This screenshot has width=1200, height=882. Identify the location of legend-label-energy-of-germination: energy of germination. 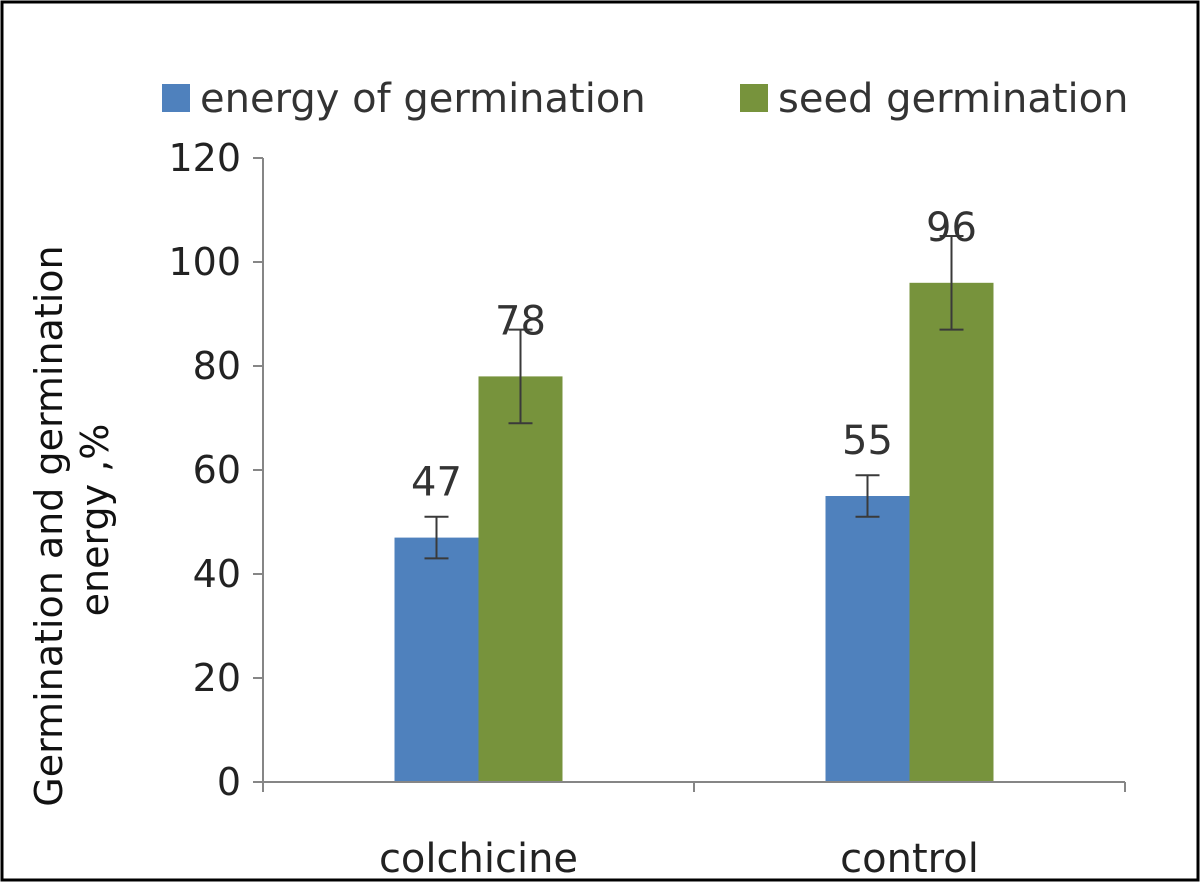
(423, 99).